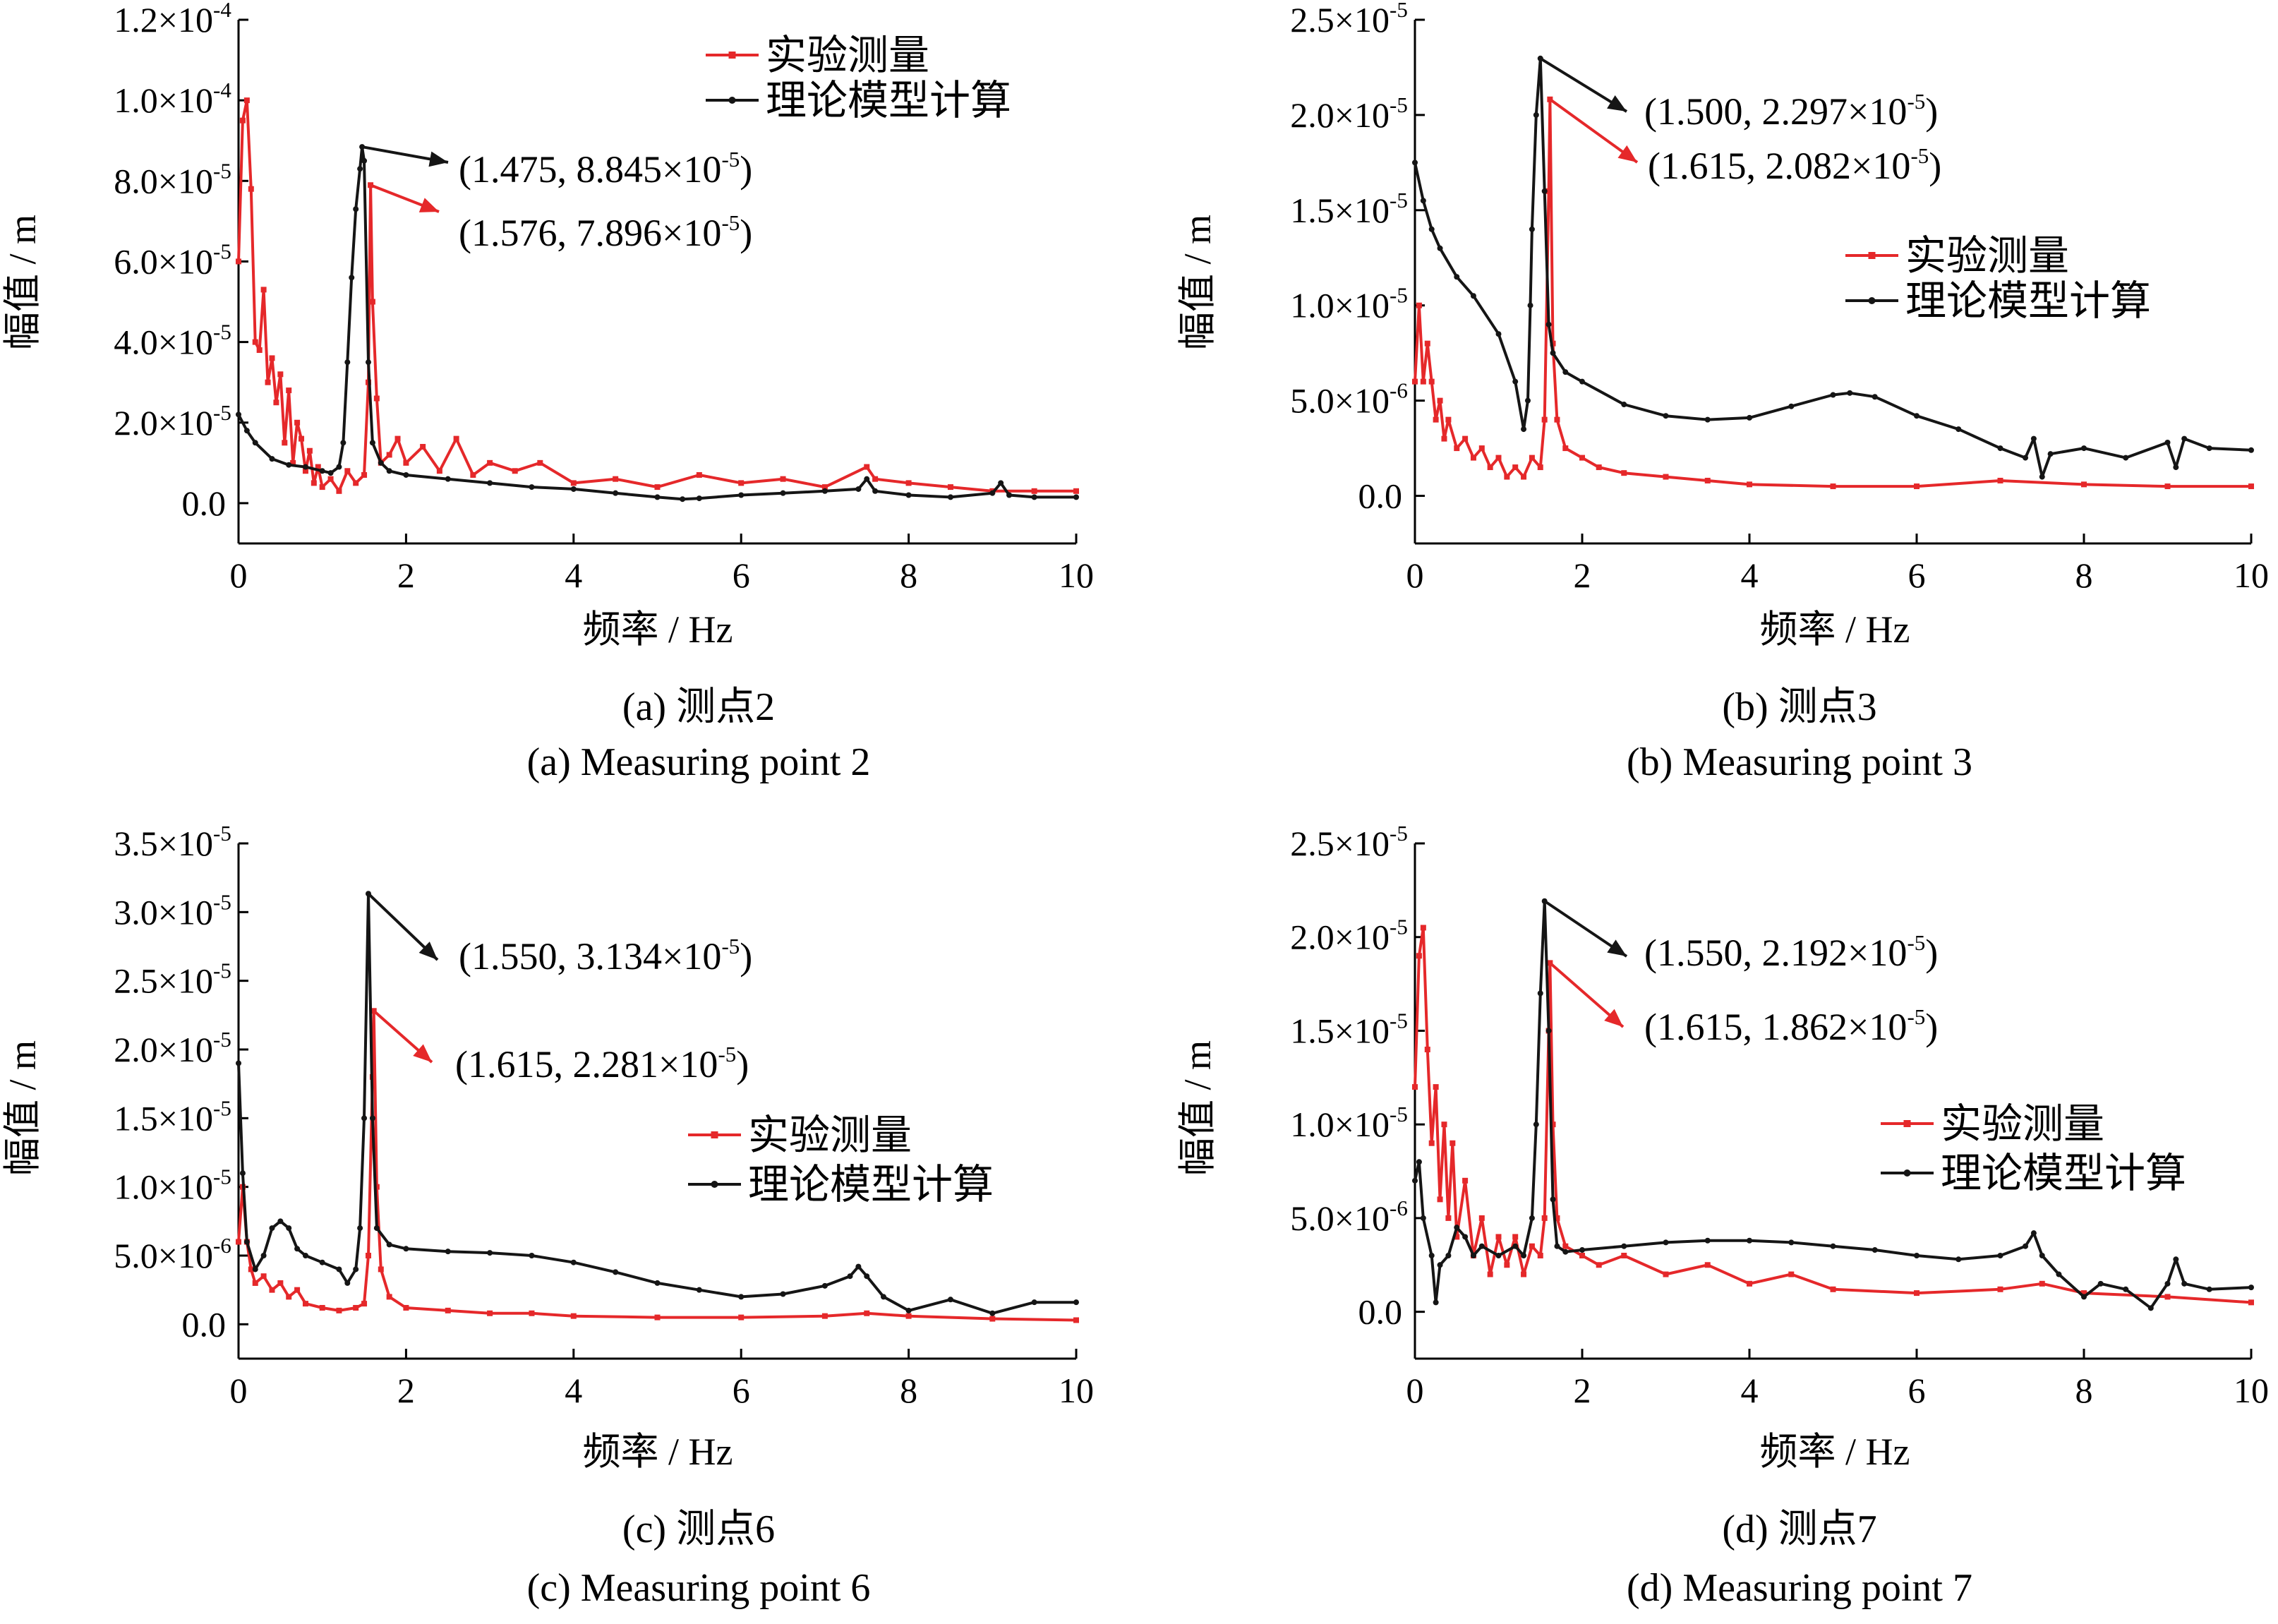 This screenshot has height=1624, width=2278. Describe the element at coordinates (1791, 1026) in the screenshot. I see `annotation-label: (1.615, 1.862×10-5)` at that location.